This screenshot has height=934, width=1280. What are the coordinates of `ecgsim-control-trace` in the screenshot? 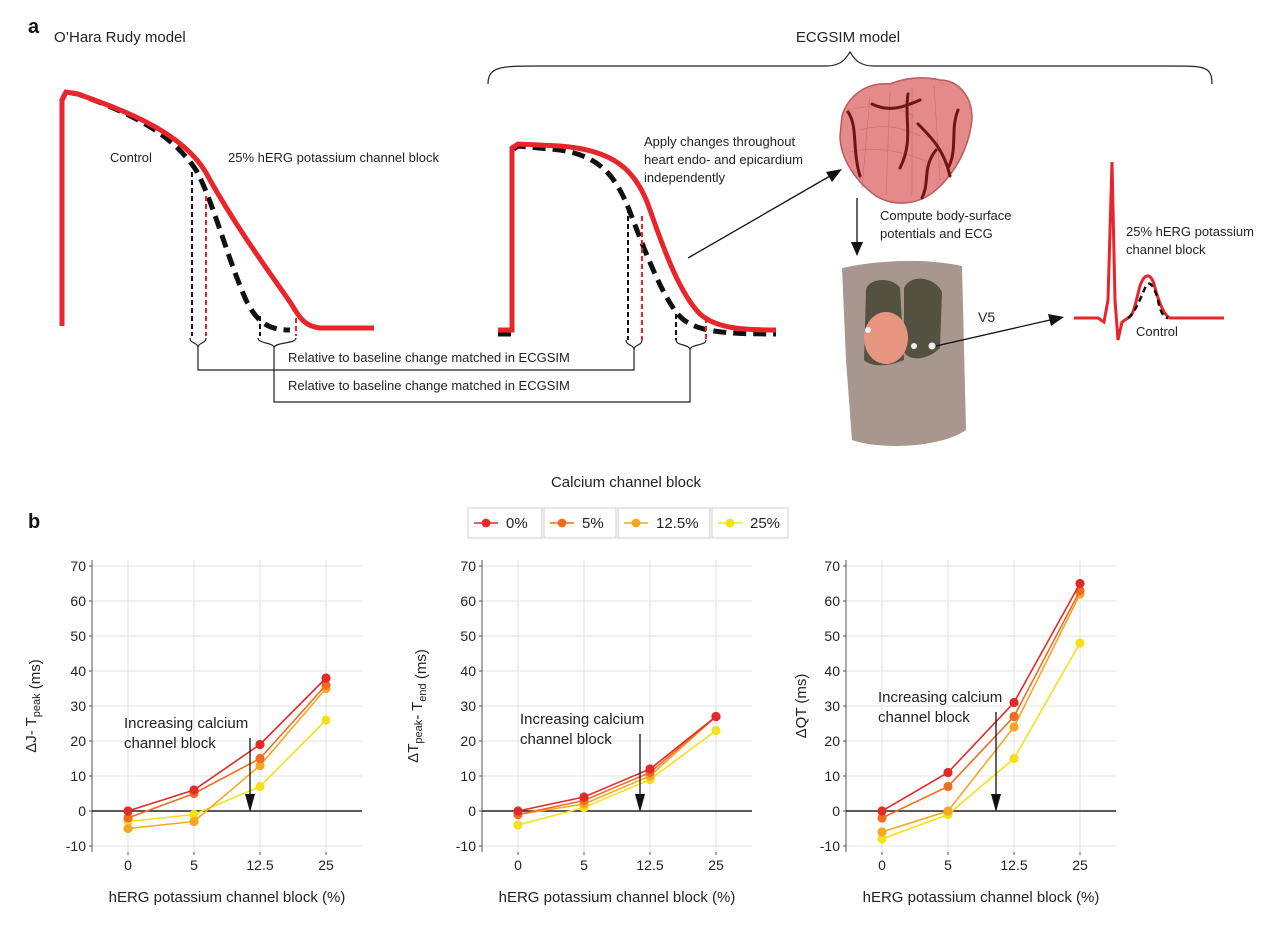 It's located at (637, 240).